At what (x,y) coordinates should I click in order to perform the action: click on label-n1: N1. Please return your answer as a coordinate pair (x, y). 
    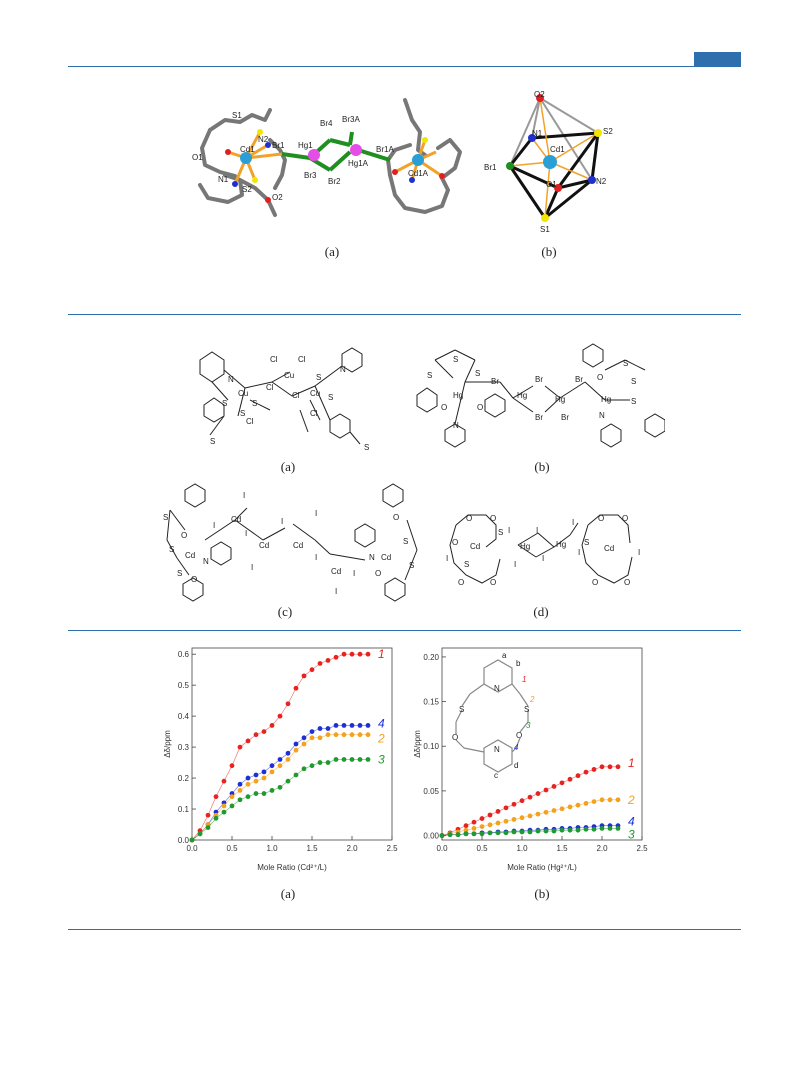
    Looking at the image, I should click on (223, 179).